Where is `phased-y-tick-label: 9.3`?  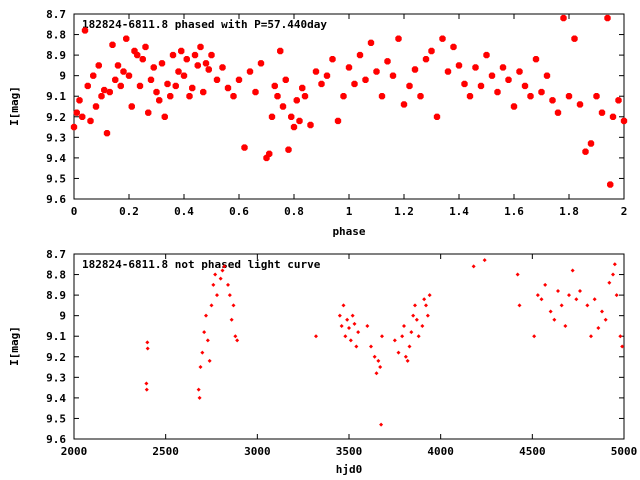
phased-y-tick-label: 9.3 is located at coordinates (56, 137).